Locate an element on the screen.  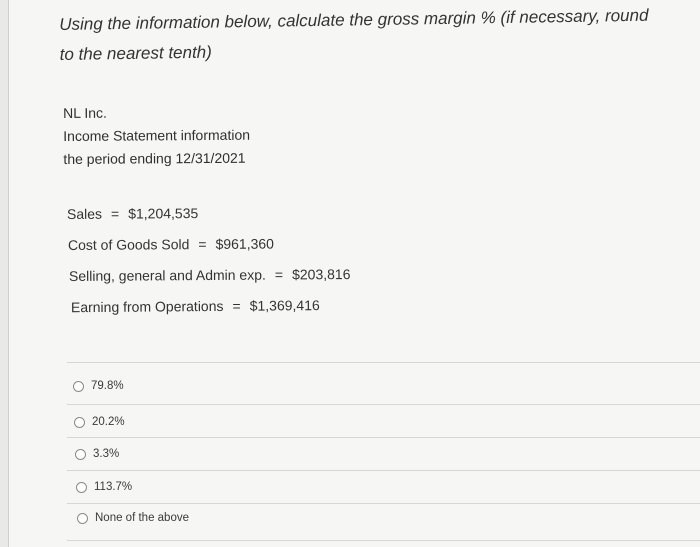
answer-option: 79.8% is located at coordinates (98, 386).